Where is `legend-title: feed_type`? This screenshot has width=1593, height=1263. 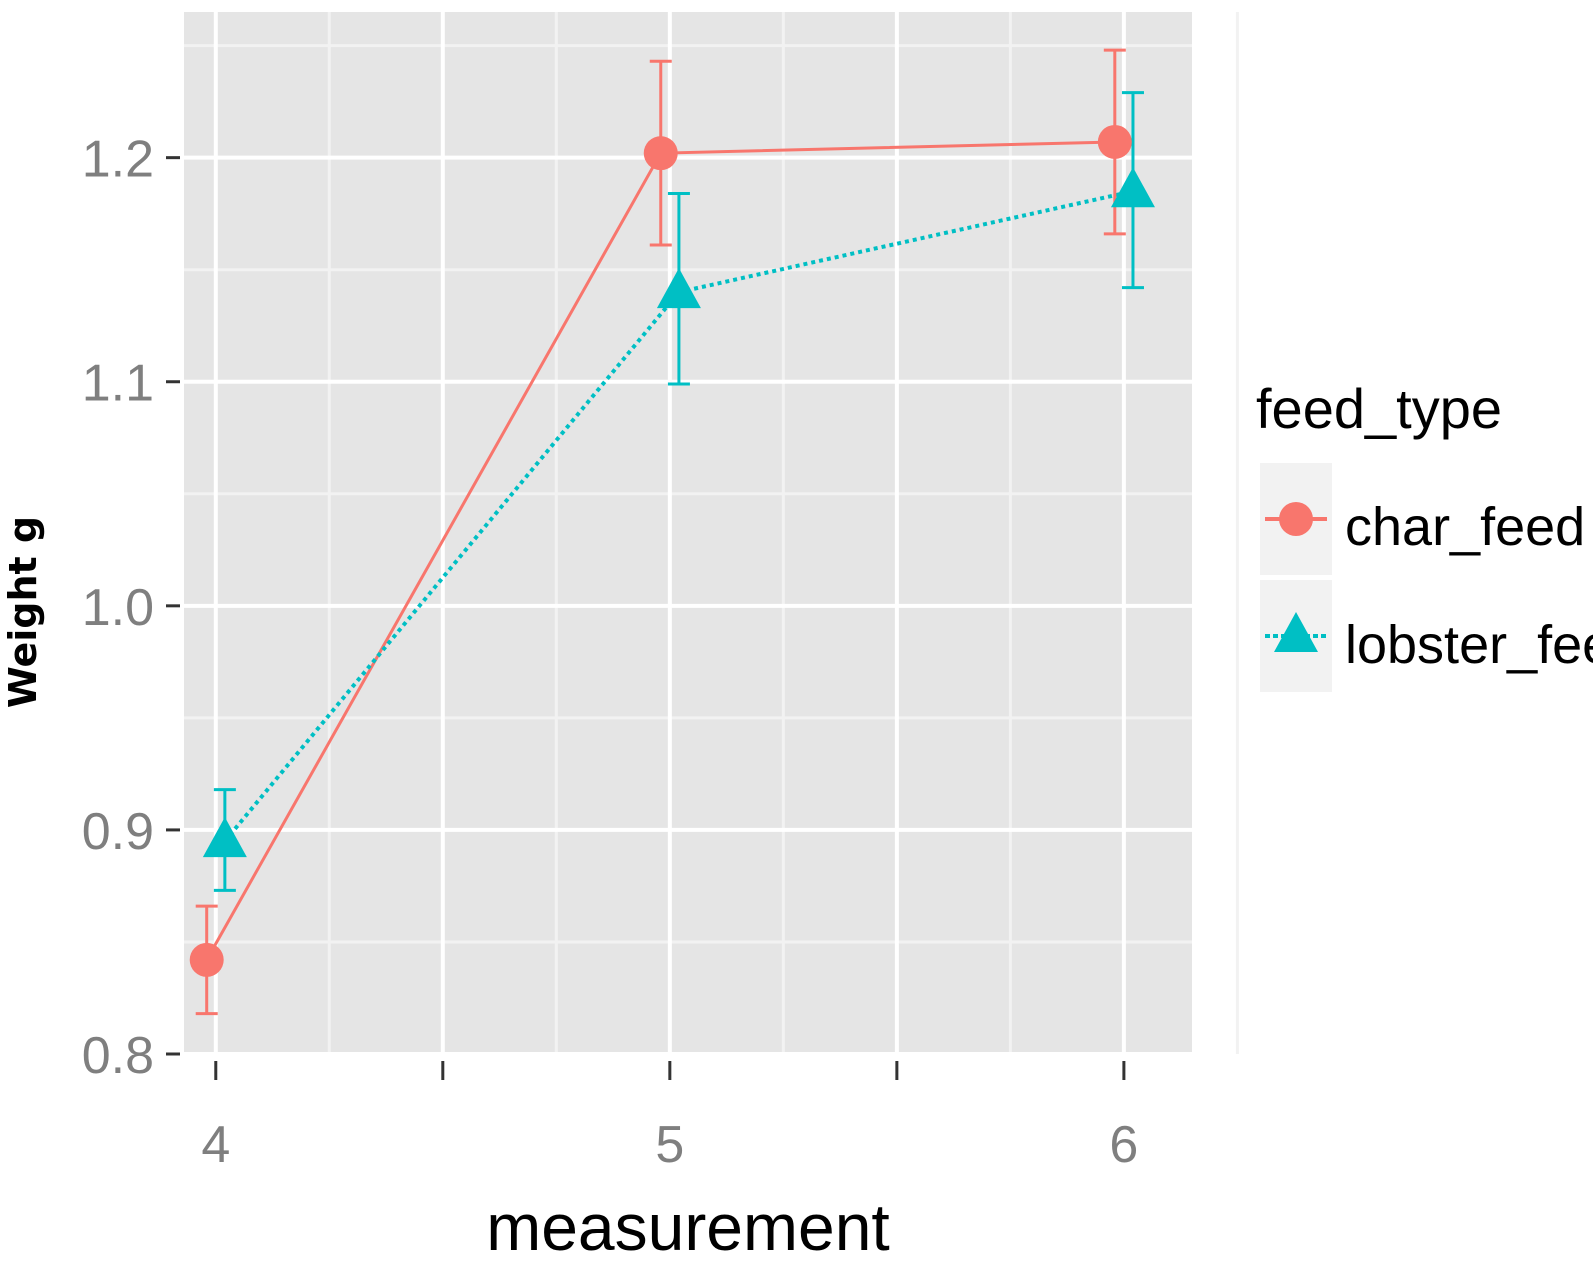 legend-title: feed_type is located at coordinates (1379, 408).